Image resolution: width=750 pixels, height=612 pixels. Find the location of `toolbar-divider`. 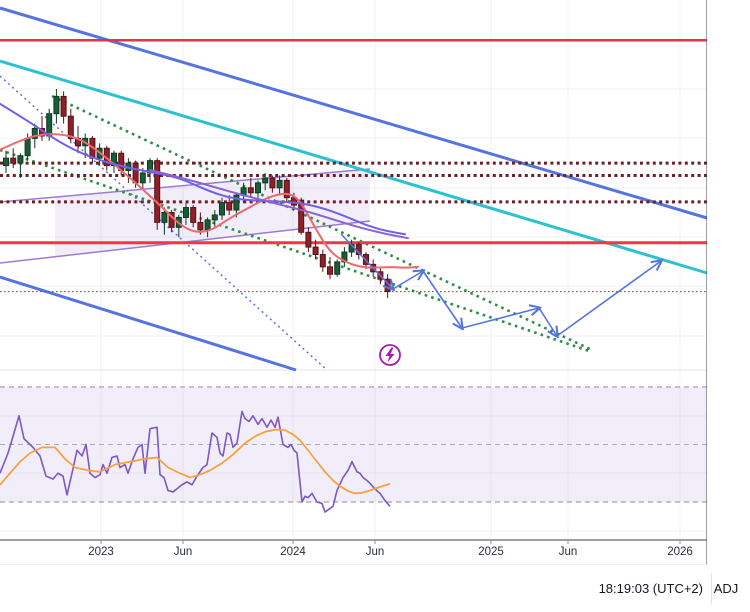

toolbar-divider is located at coordinates (711, 588).